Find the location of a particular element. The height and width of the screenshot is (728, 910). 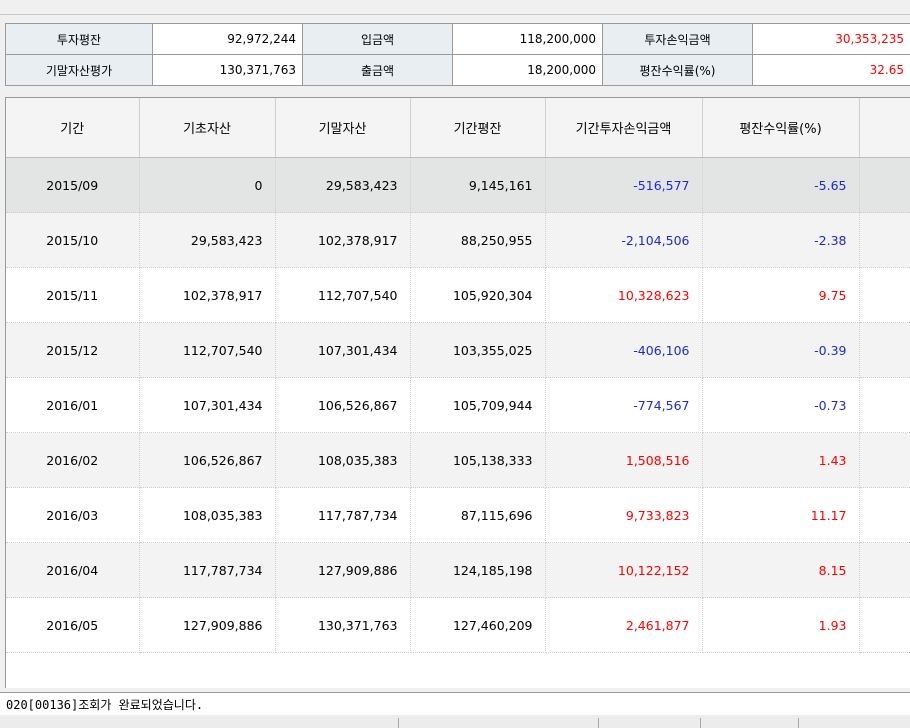

top-strip is located at coordinates (455, 7).